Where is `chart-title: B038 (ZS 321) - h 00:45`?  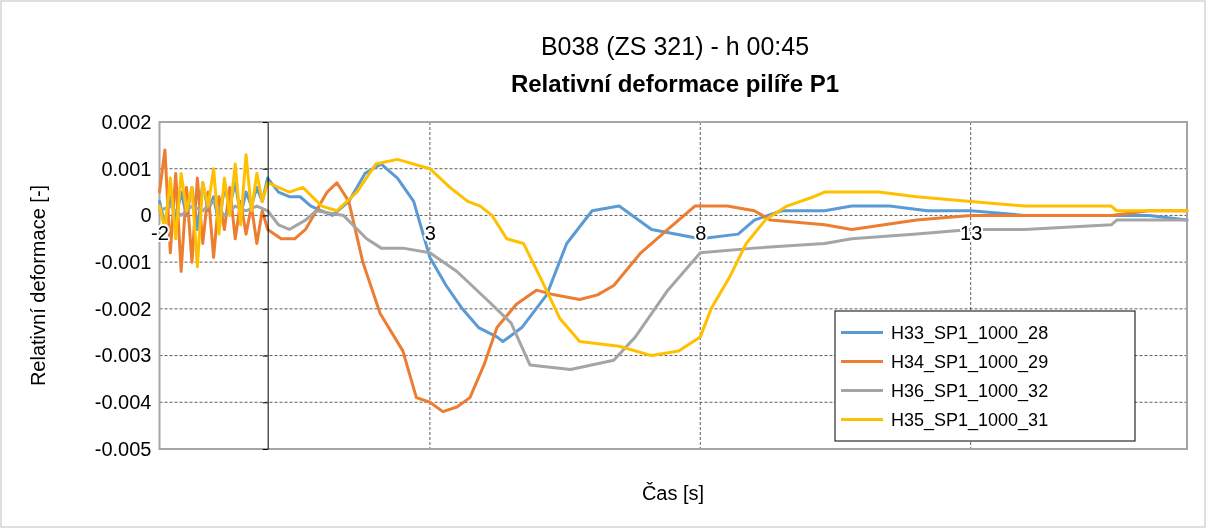 chart-title: B038 (ZS 321) - h 00:45 is located at coordinates (675, 46).